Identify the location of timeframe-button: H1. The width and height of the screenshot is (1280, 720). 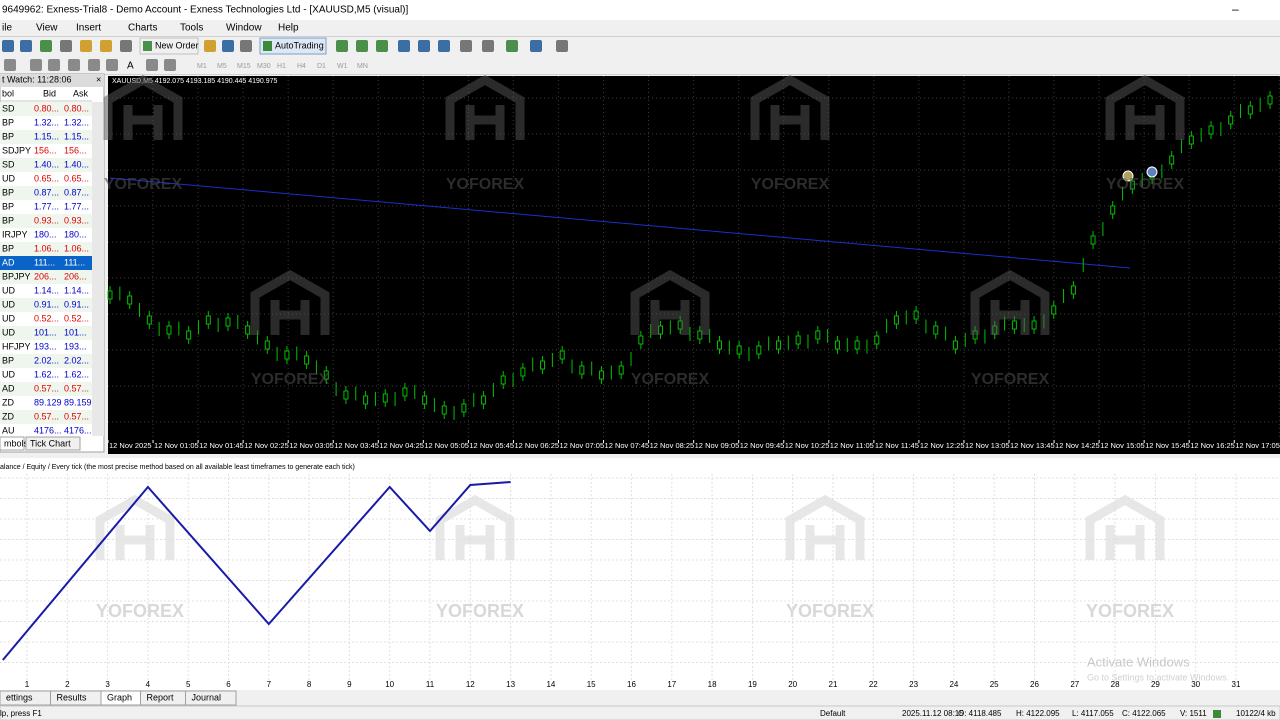
(281, 66).